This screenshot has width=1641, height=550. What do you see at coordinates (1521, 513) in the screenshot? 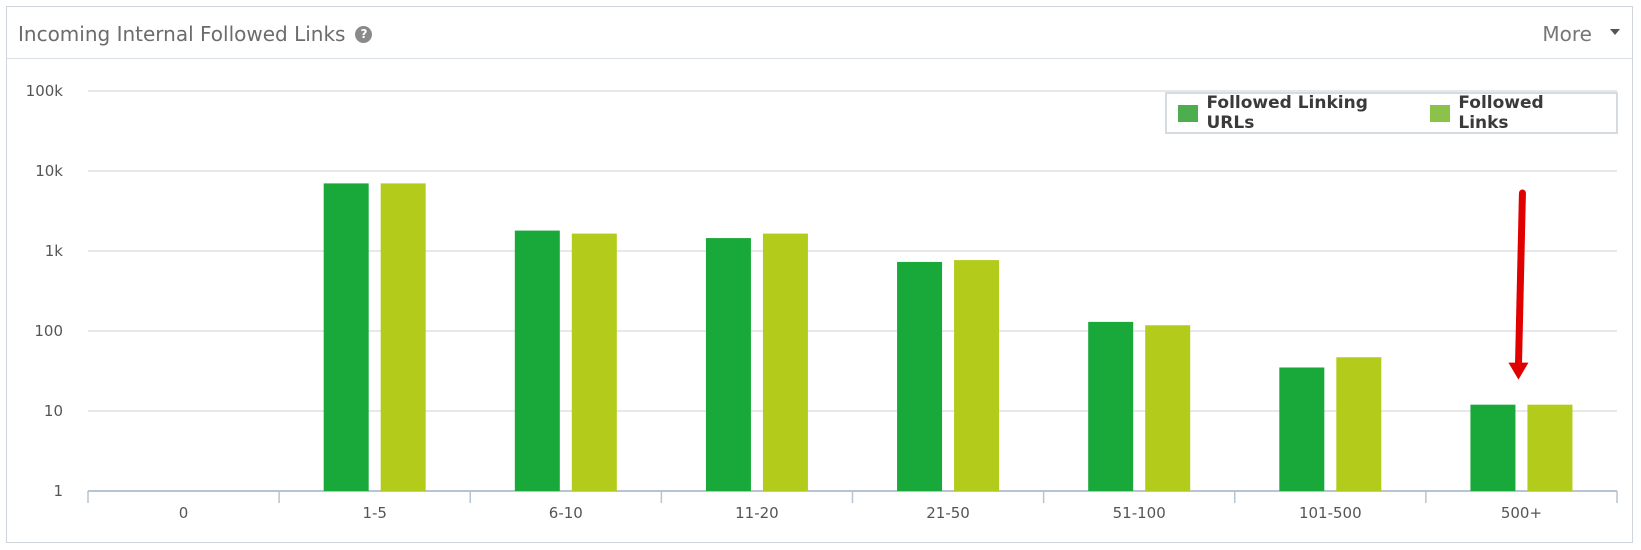
I see `x-tick-label: 500+` at bounding box center [1521, 513].